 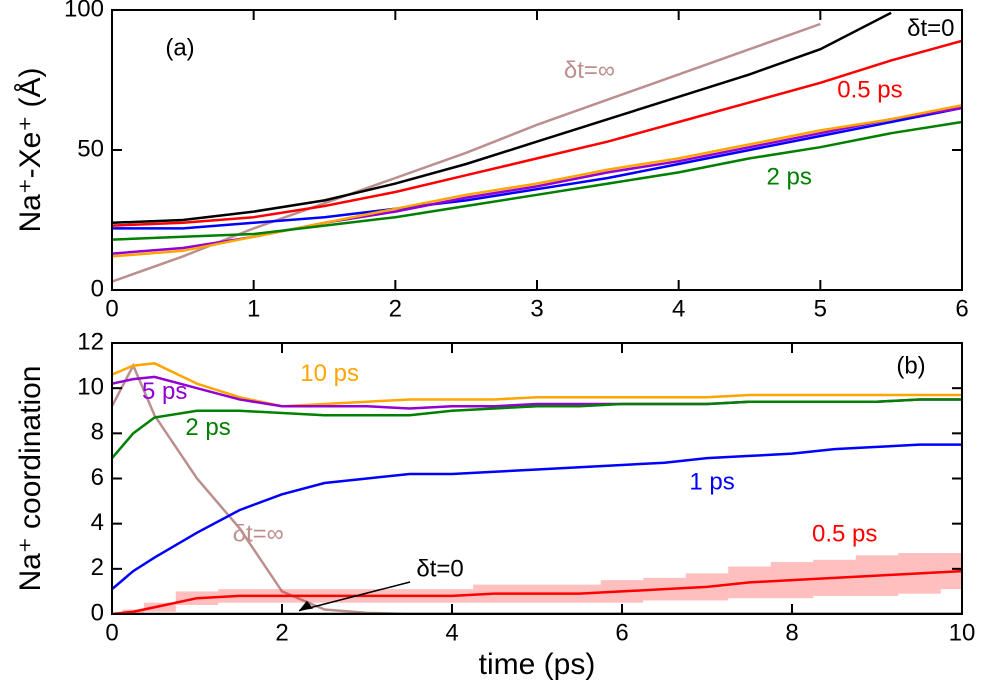 I want to click on y-tick-label: 12, so click(x=90, y=341).